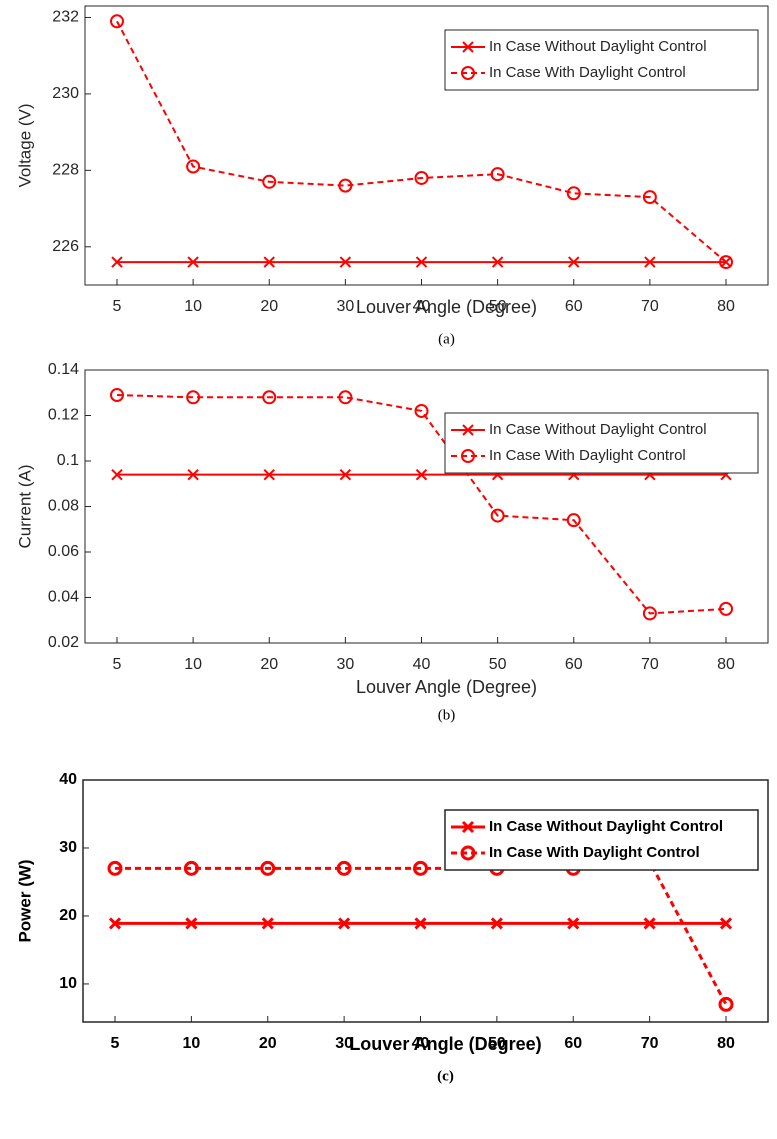 This screenshot has height=1139, width=777. Describe the element at coordinates (63, 506) in the screenshot. I see `y-tick-label: 0.08` at that location.